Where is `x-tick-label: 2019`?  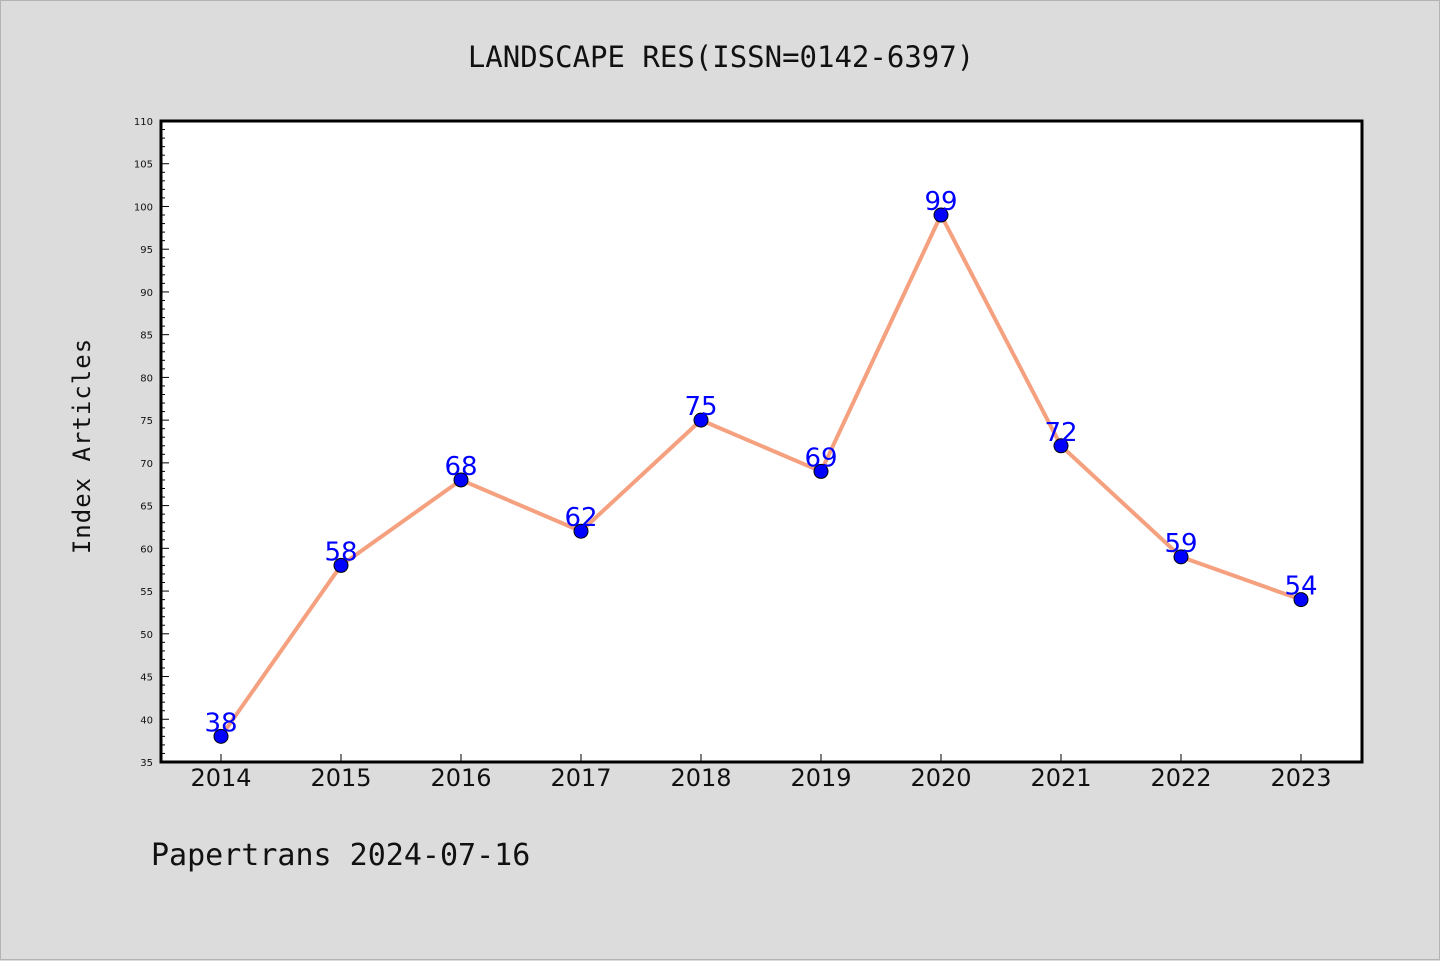
x-tick-label: 2019 is located at coordinates (820, 778).